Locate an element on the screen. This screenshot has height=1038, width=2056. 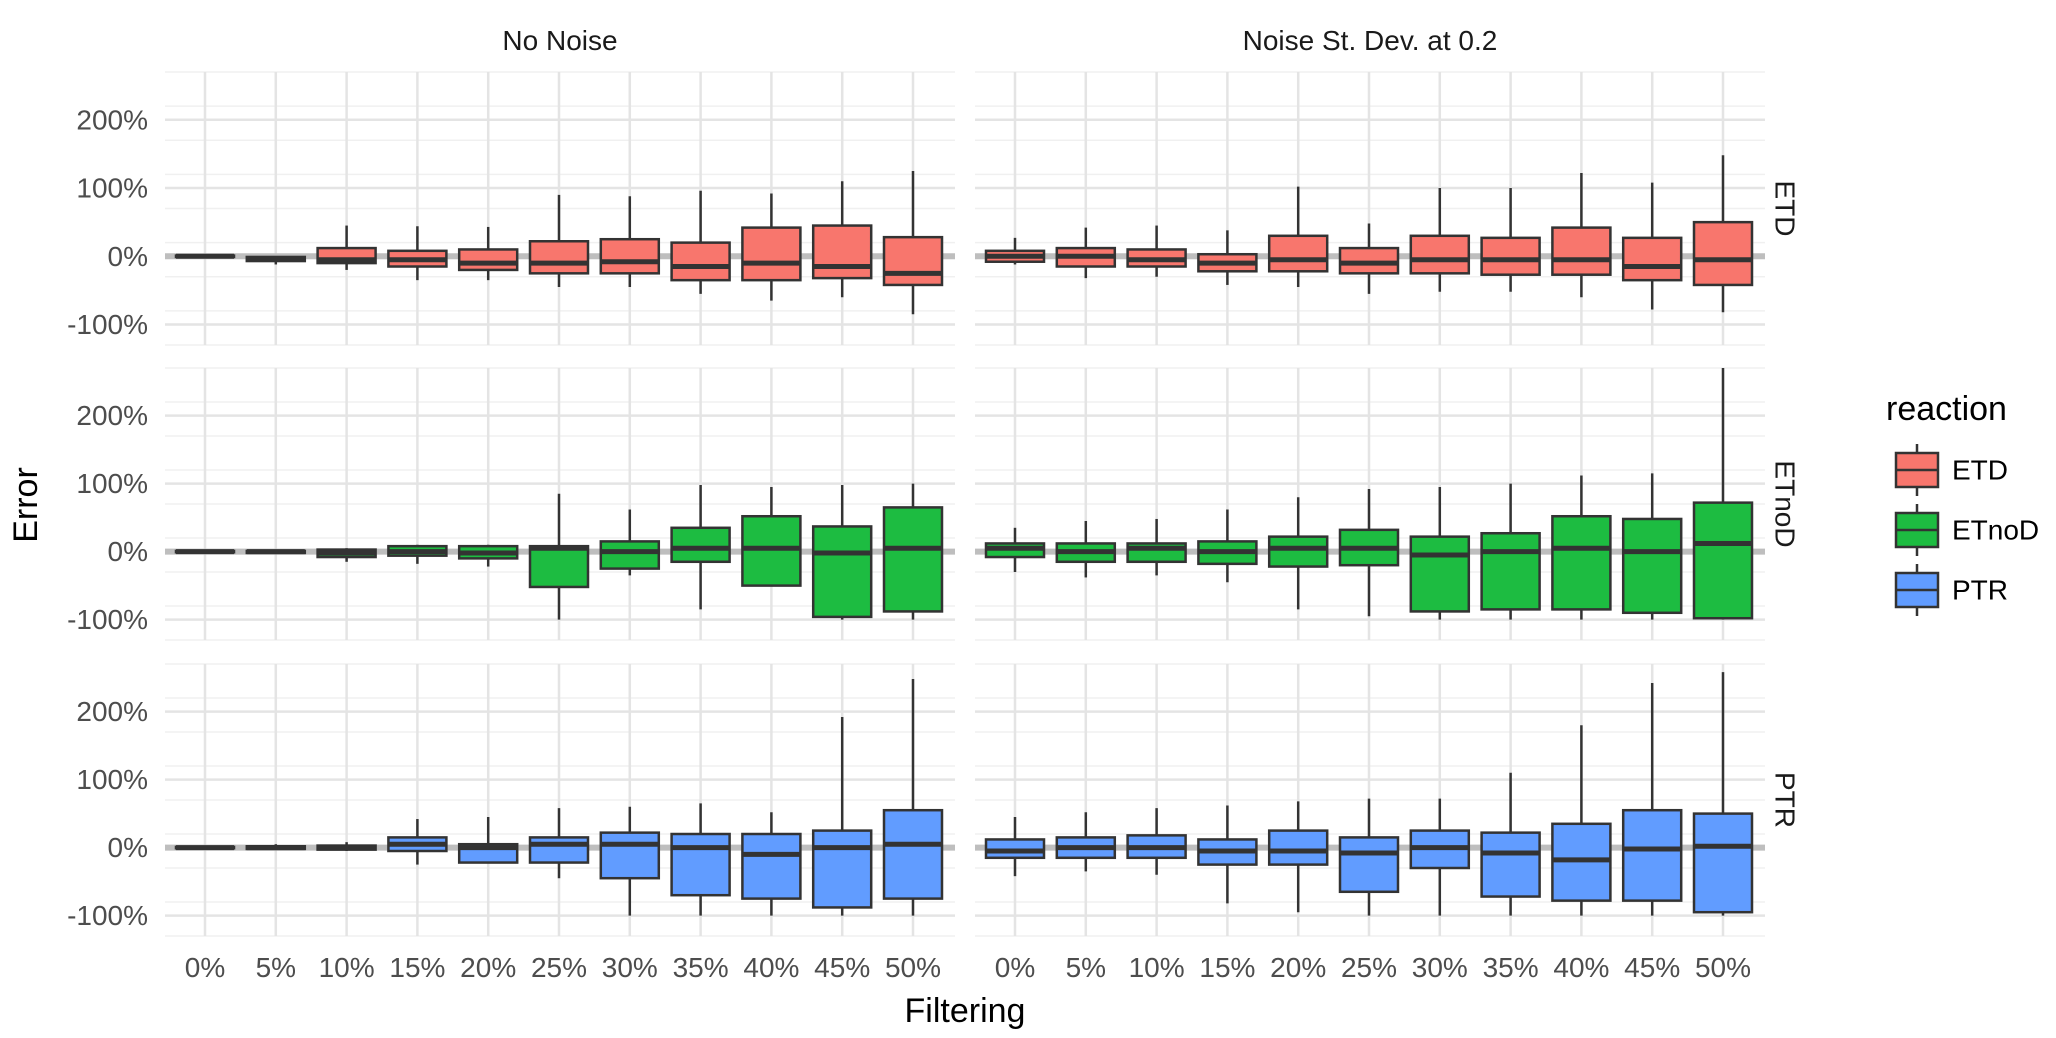
box-etd-40pct is located at coordinates (1581, 235).